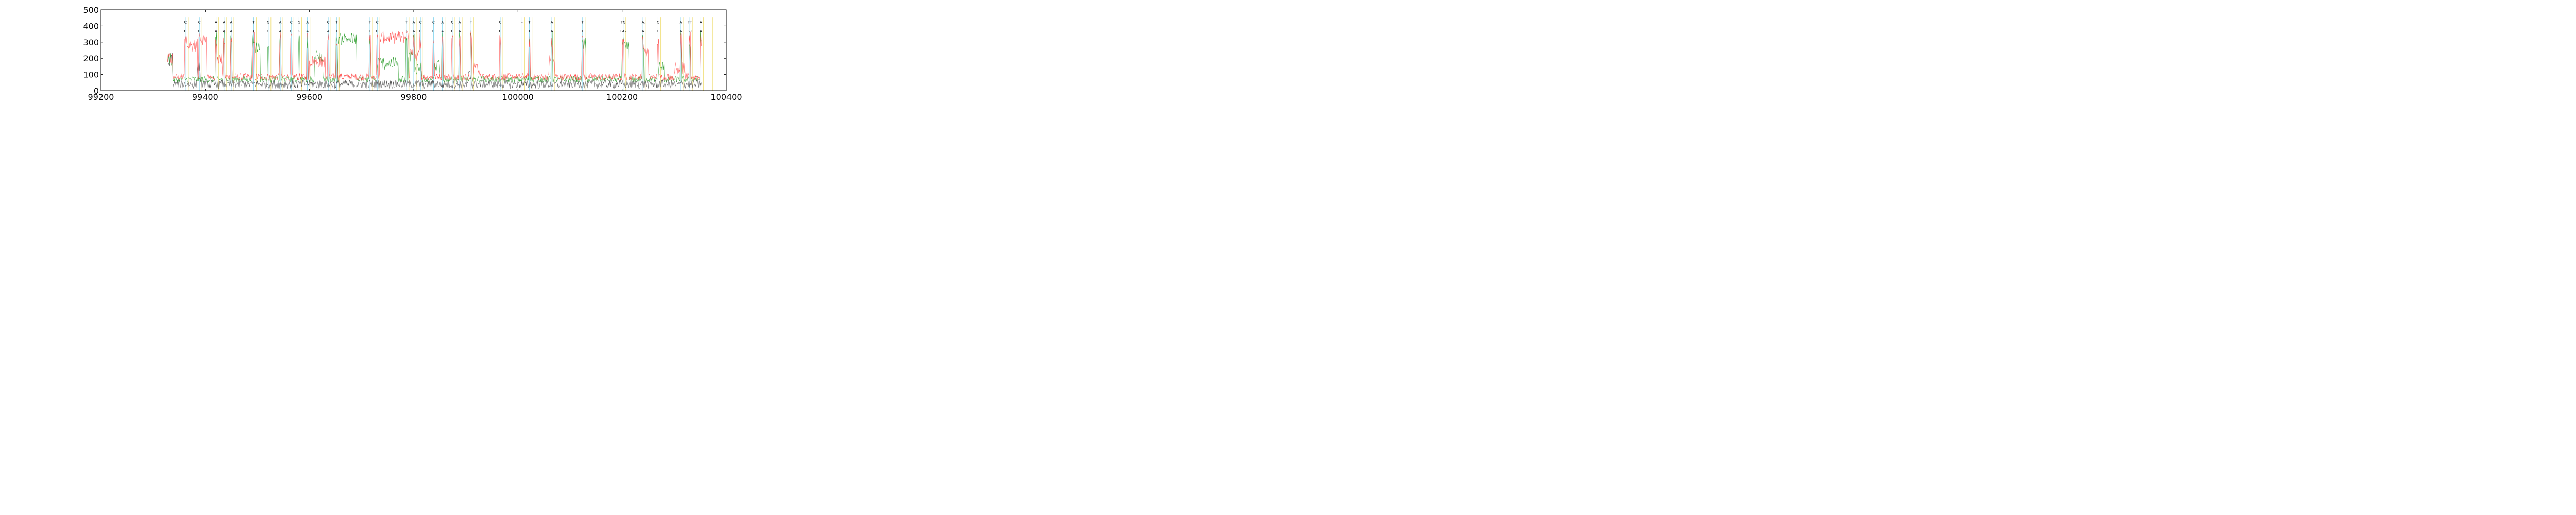  Describe the element at coordinates (91, 58) in the screenshot. I see `y-tick-label: 200` at that location.